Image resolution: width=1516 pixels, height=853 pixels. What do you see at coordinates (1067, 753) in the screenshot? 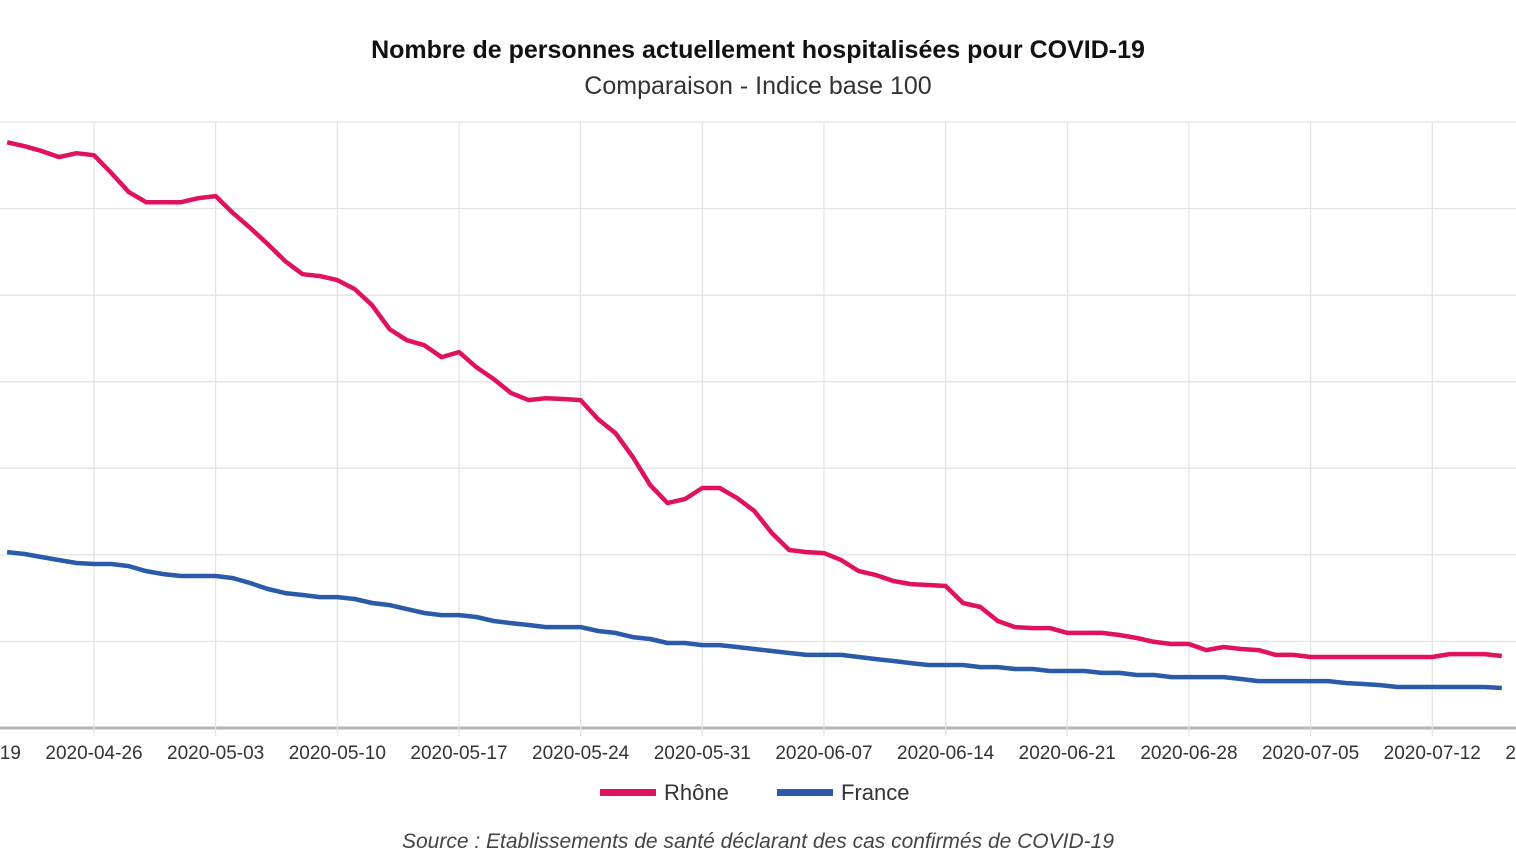
I see `x-tick-label: 2020-06-21` at bounding box center [1067, 753].